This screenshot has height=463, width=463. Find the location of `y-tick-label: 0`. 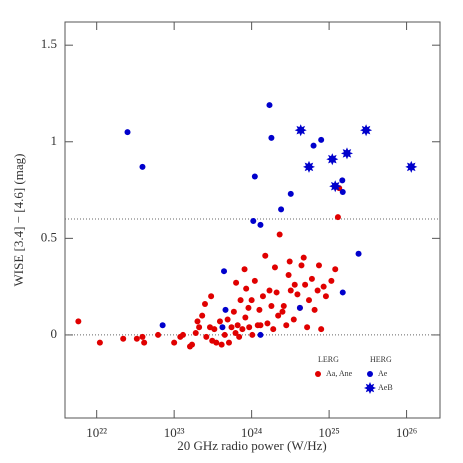

y-tick-label: 0 is located at coordinates (54, 333).